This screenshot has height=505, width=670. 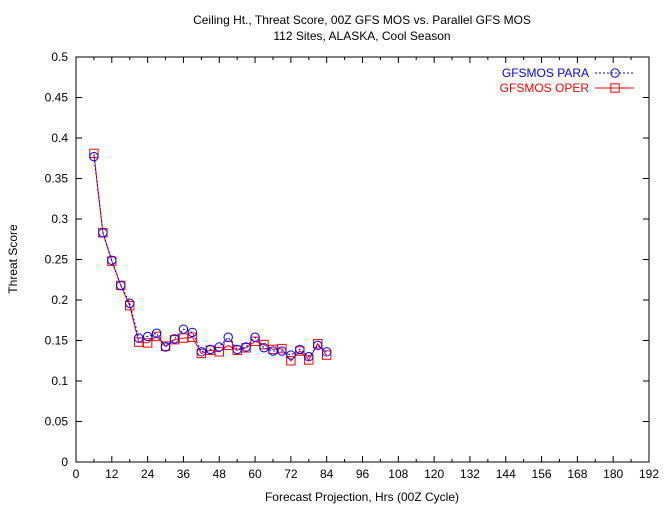 I want to click on x-tick-label: 120, so click(x=434, y=474).